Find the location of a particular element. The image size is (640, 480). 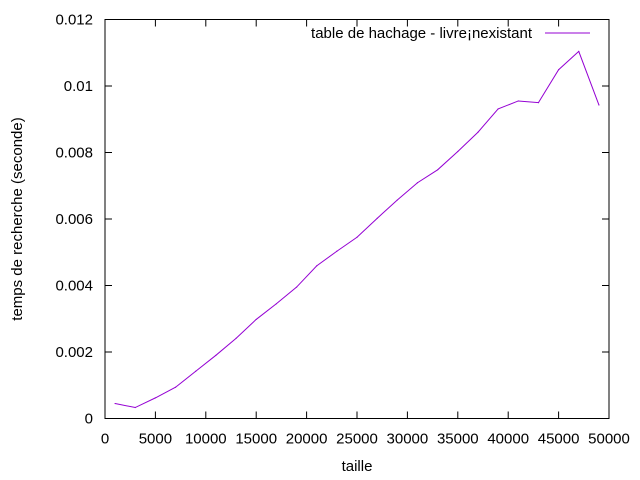

y-tick-label: 0.012 is located at coordinates (74, 20).